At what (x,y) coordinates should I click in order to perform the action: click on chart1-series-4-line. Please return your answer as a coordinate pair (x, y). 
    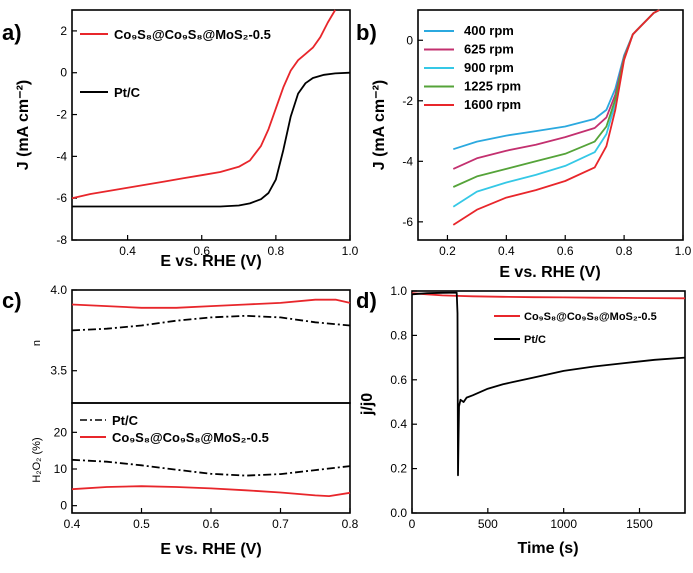
    Looking at the image, I should click on (556, 117).